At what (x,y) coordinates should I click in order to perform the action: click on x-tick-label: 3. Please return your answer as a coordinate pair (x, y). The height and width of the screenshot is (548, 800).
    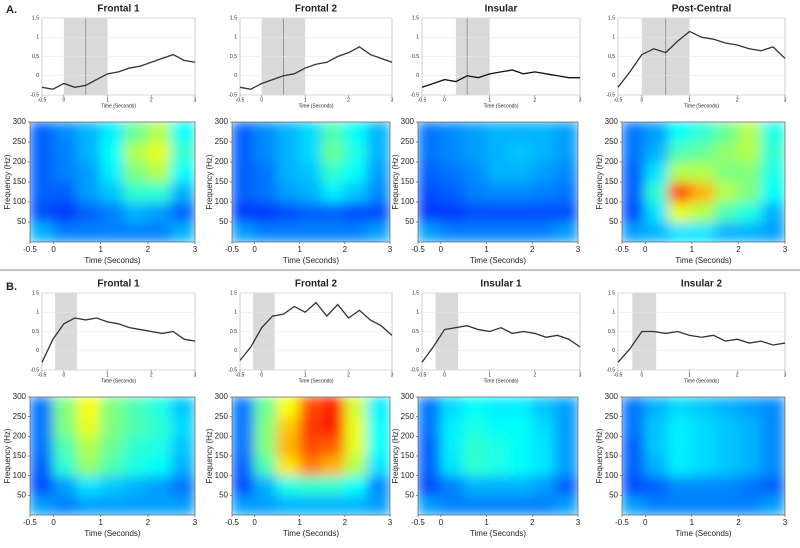
    Looking at the image, I should click on (785, 522).